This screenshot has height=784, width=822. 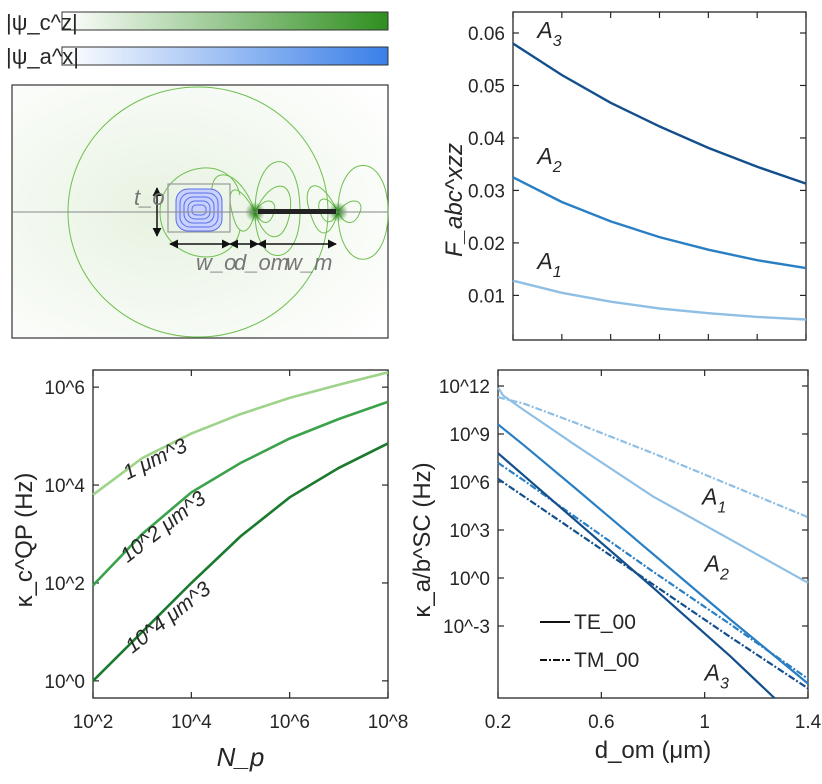 What do you see at coordinates (42, 56) in the screenshot?
I see `colorbar-blue-label: |ψ_a^x|` at bounding box center [42, 56].